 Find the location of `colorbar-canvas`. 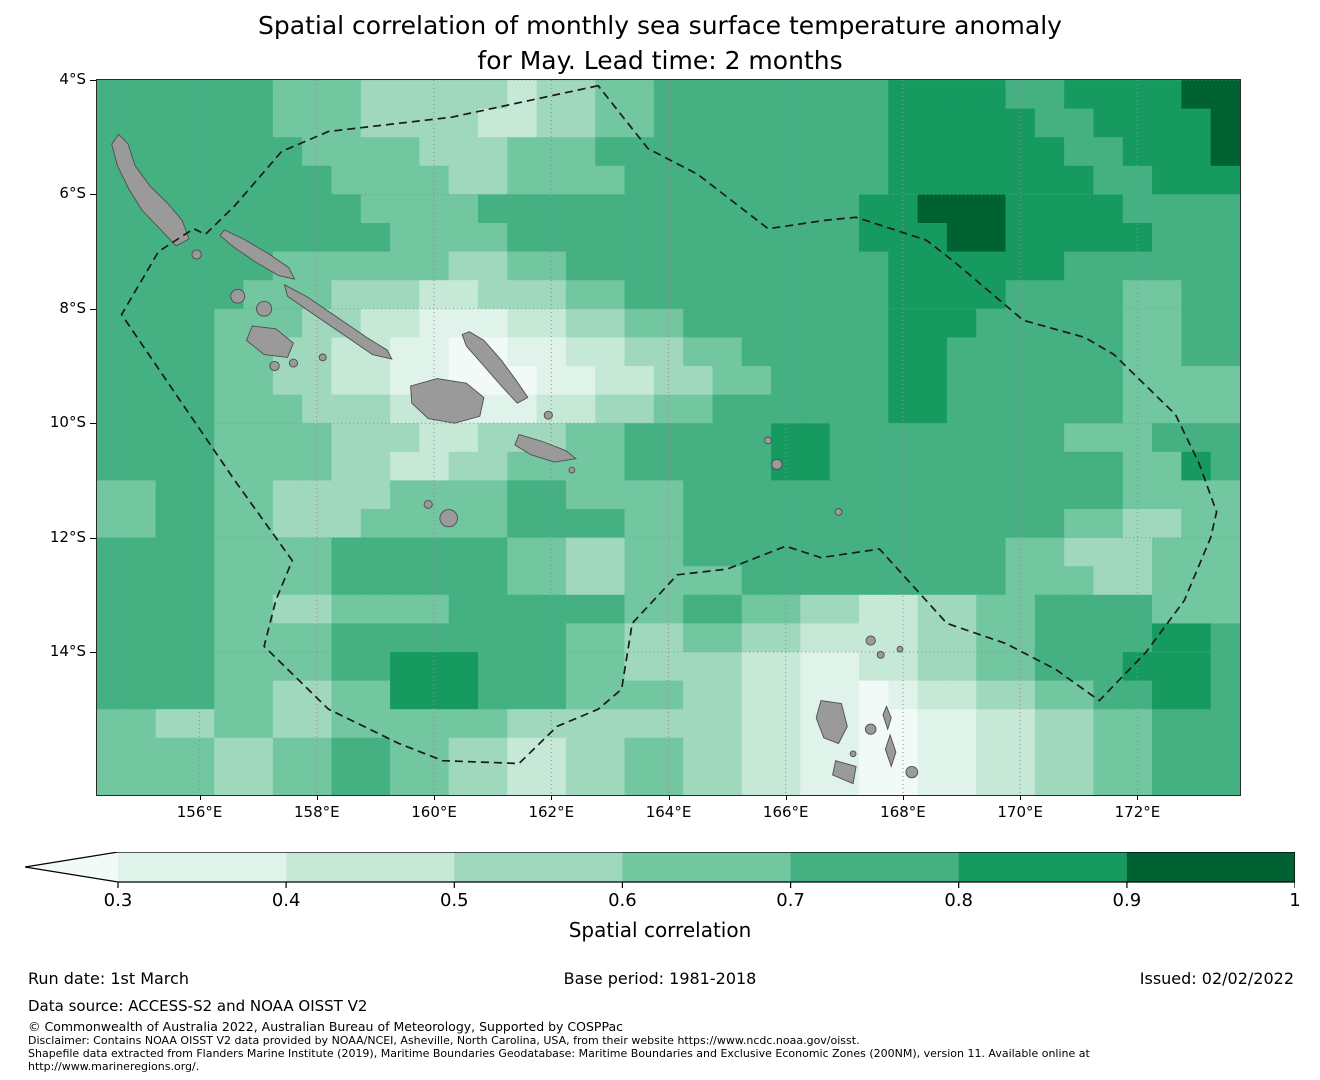

colorbar-canvas is located at coordinates (660, 870).